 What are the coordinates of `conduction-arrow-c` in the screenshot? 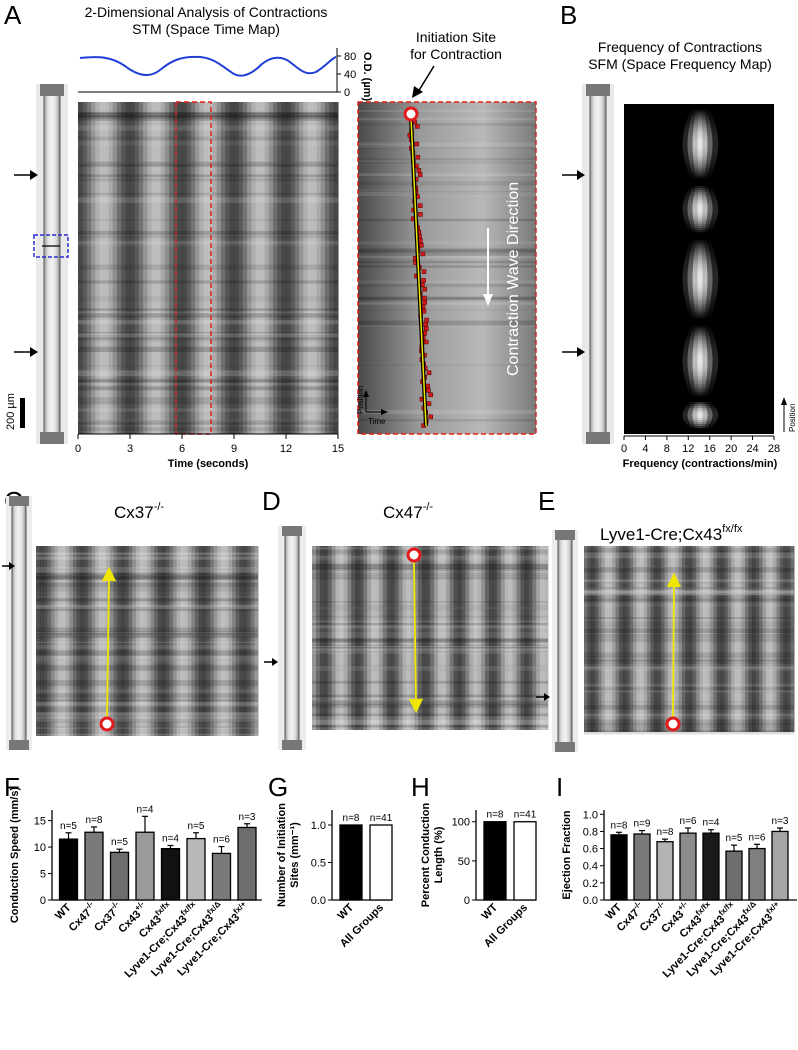 It's located at (109, 642).